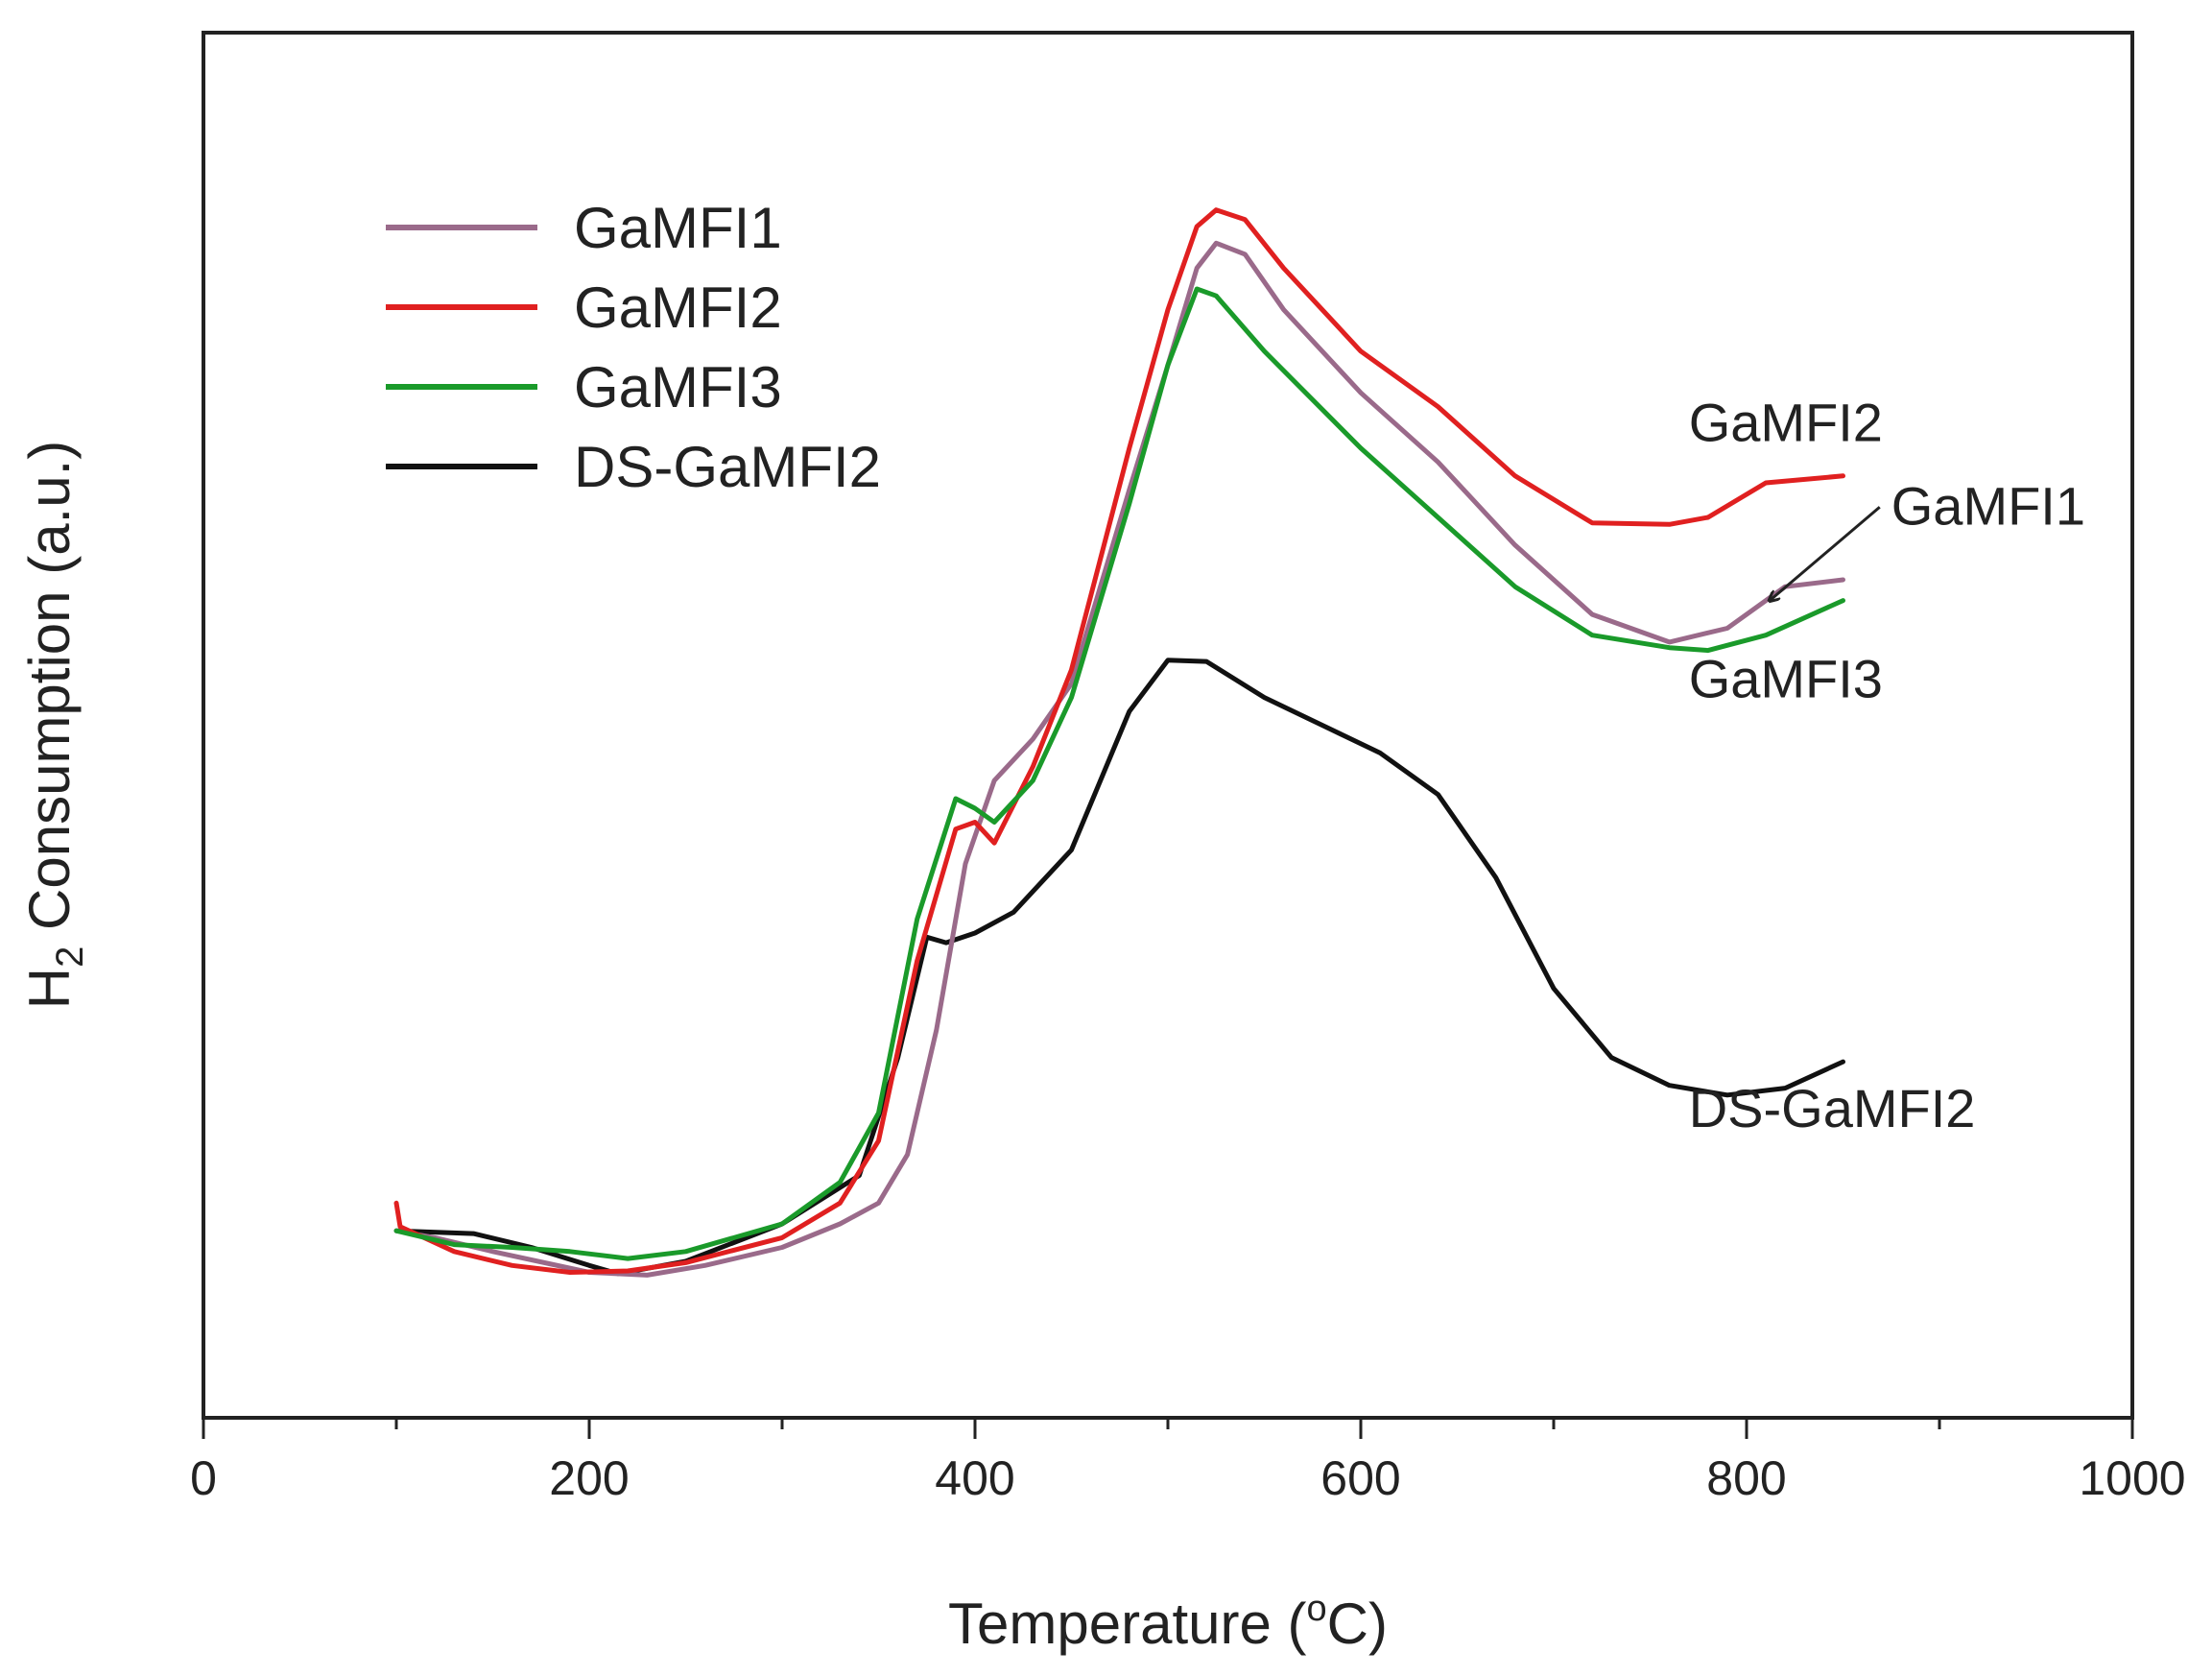 This screenshot has height=1676, width=2212. Describe the element at coordinates (1825, 553) in the screenshot. I see `annotation-arrow` at that location.